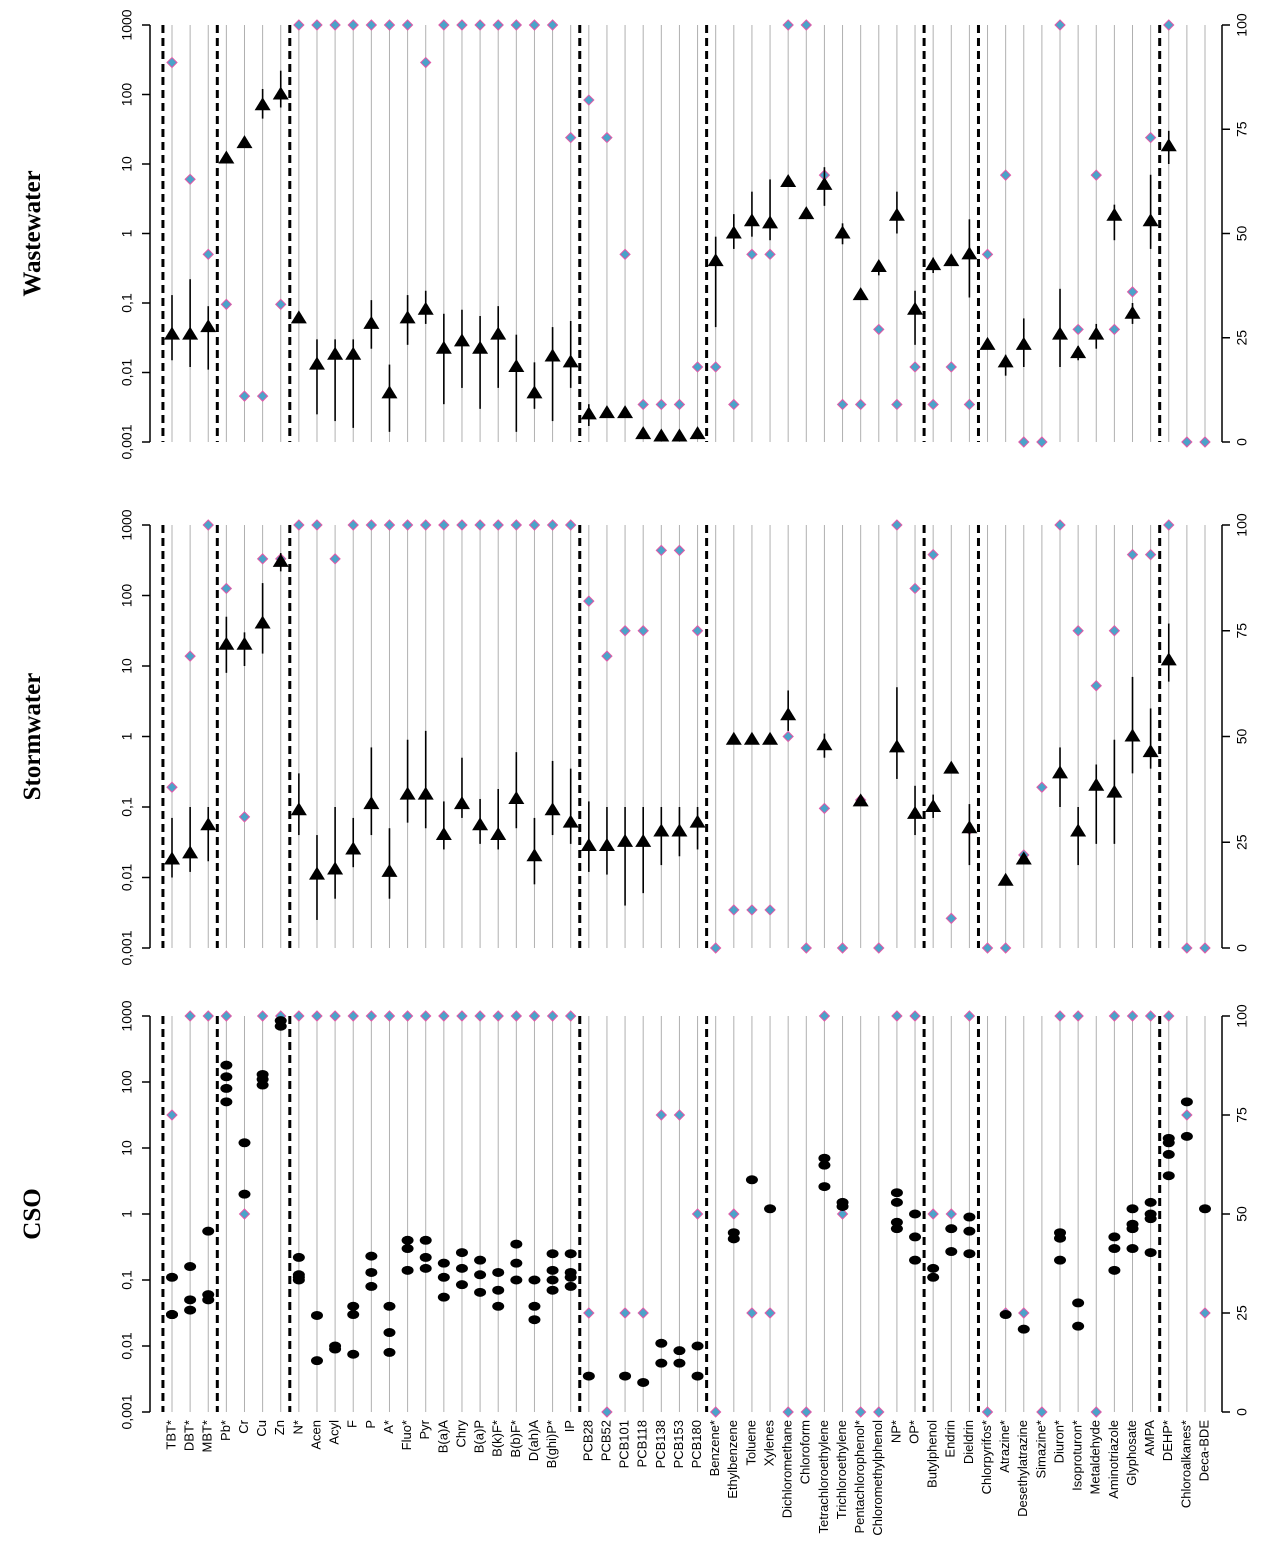 The width and height of the screenshot is (1262, 1553). What do you see at coordinates (127, 1015) in the screenshot?
I see `left-tick-label: 1000` at bounding box center [127, 1015].